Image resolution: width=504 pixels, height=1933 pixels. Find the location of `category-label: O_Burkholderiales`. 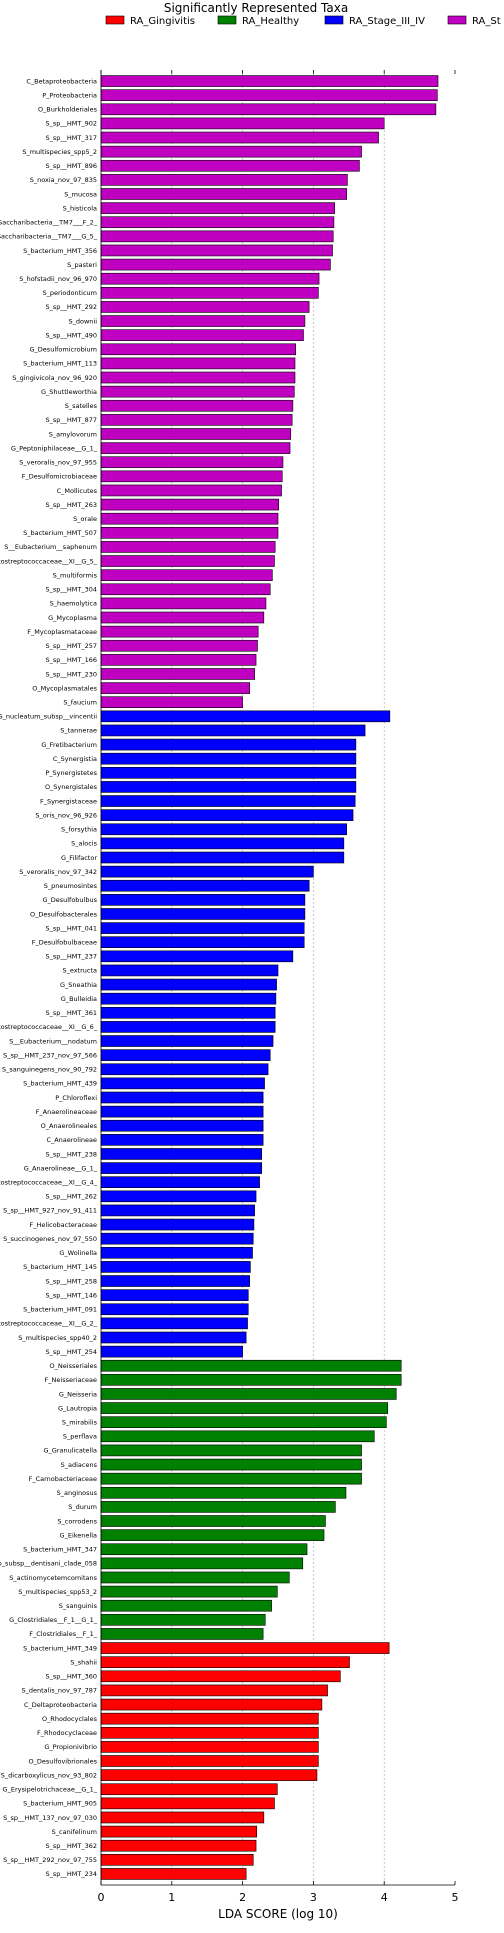

category-label: O_Burkholderiales is located at coordinates (68, 110).